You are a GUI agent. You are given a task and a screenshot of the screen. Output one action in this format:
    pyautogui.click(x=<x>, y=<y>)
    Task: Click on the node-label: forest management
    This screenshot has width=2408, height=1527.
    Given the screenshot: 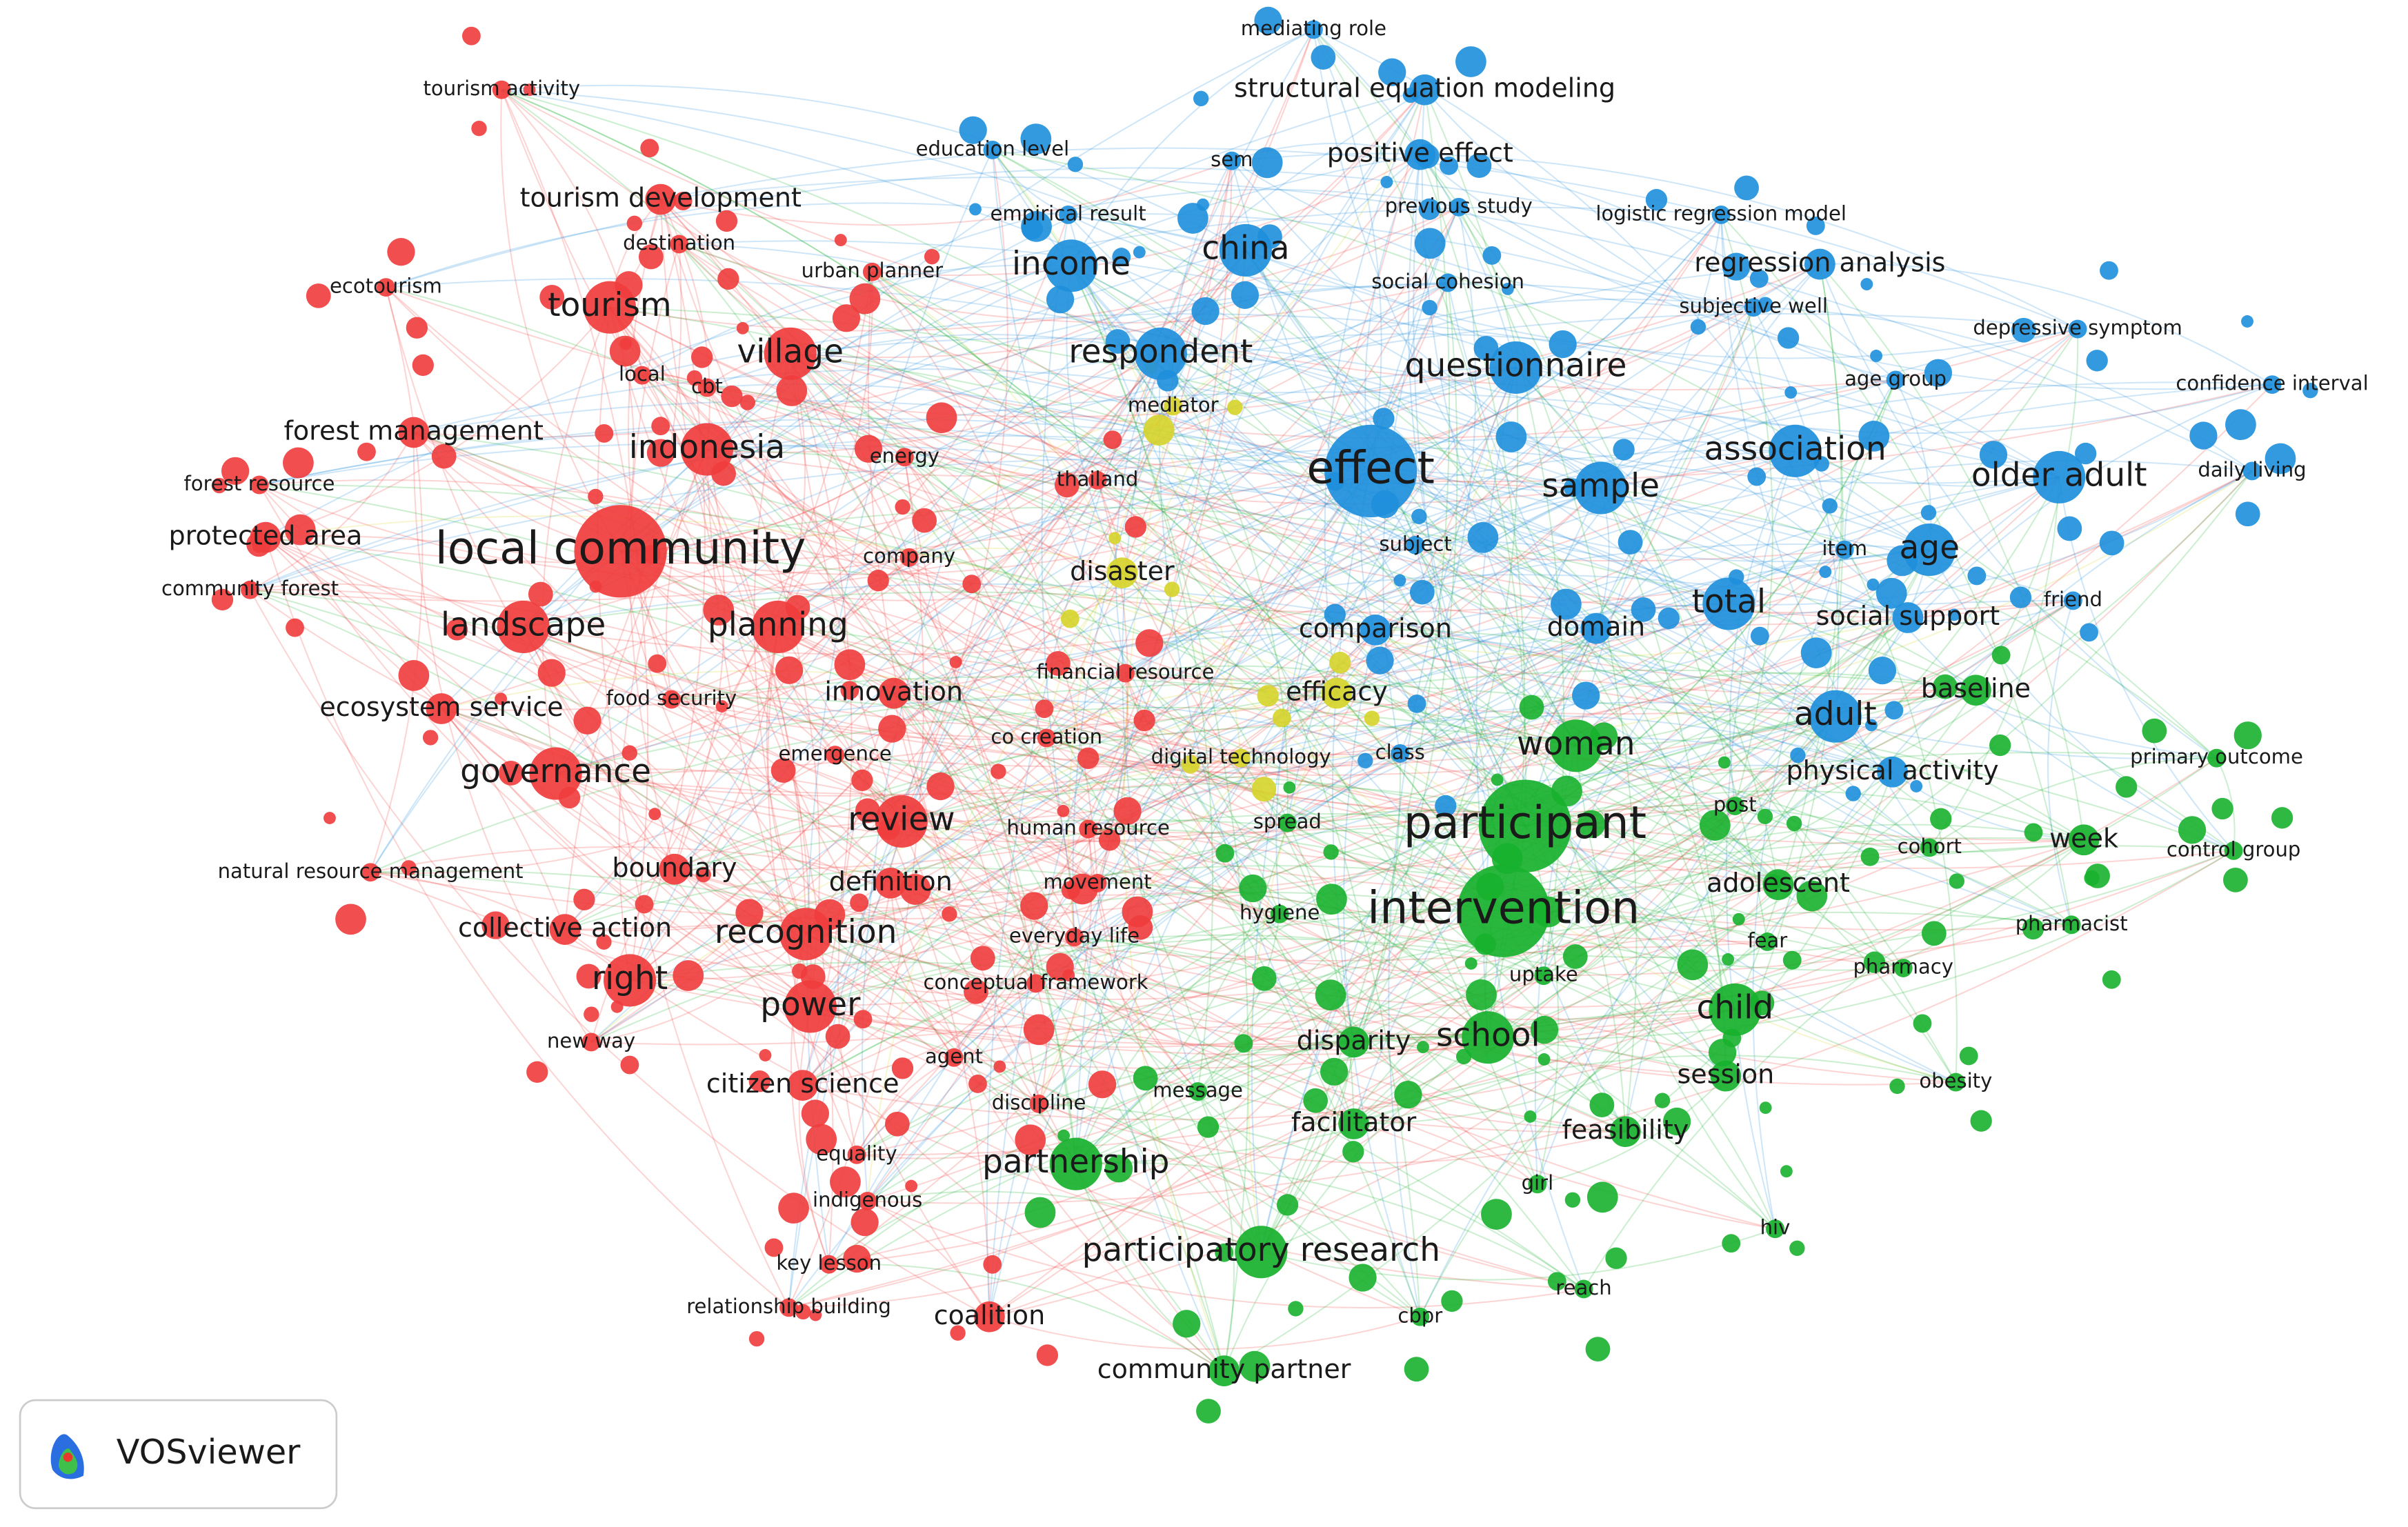 What is the action you would take?
    pyautogui.click(x=414, y=431)
    